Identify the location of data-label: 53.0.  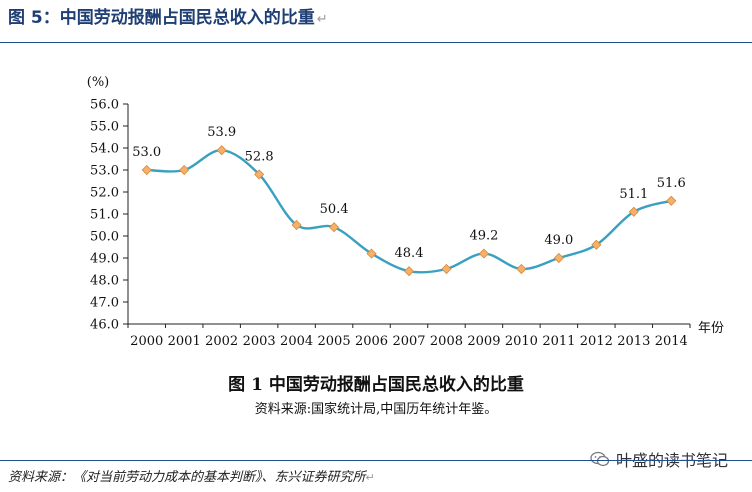
(146, 152).